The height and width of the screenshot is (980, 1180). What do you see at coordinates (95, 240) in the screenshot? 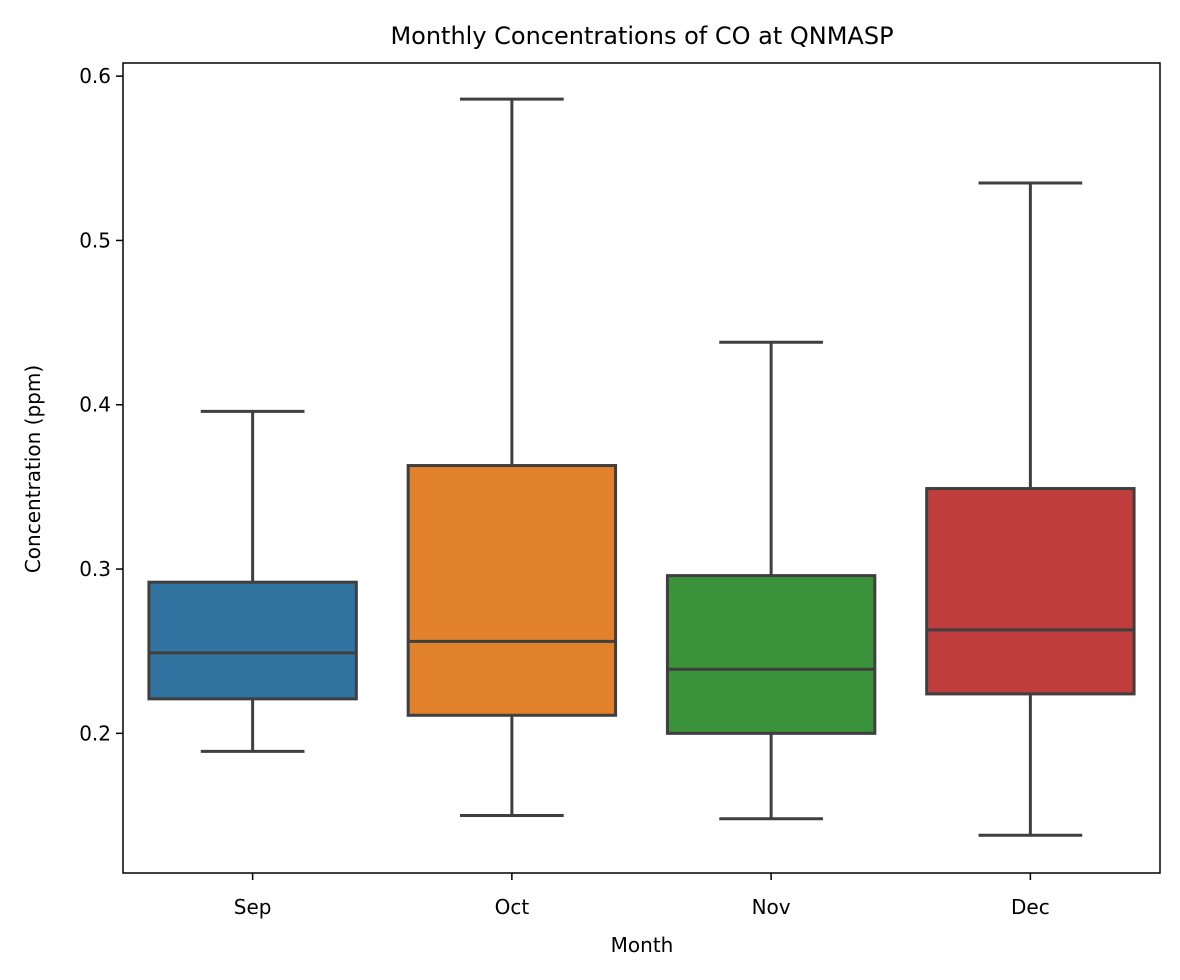
I see `y-tick-label: 0.5` at bounding box center [95, 240].